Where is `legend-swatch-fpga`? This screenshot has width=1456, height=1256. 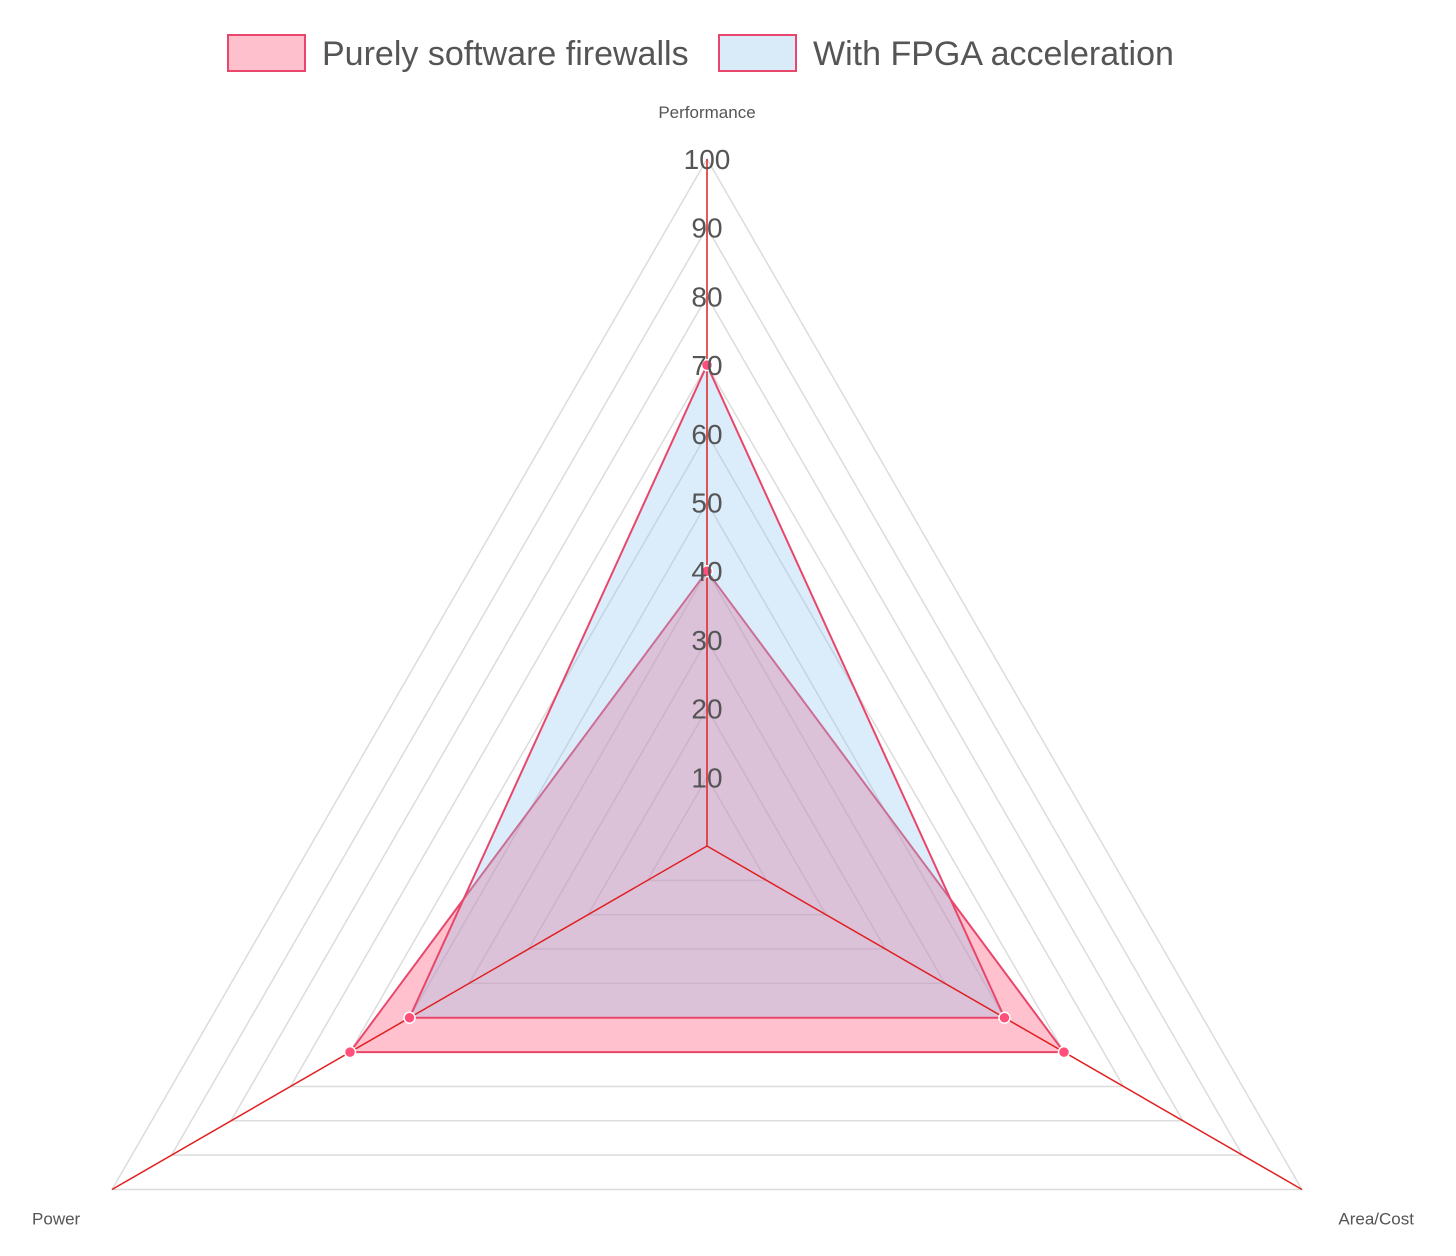 legend-swatch-fpga is located at coordinates (757, 53).